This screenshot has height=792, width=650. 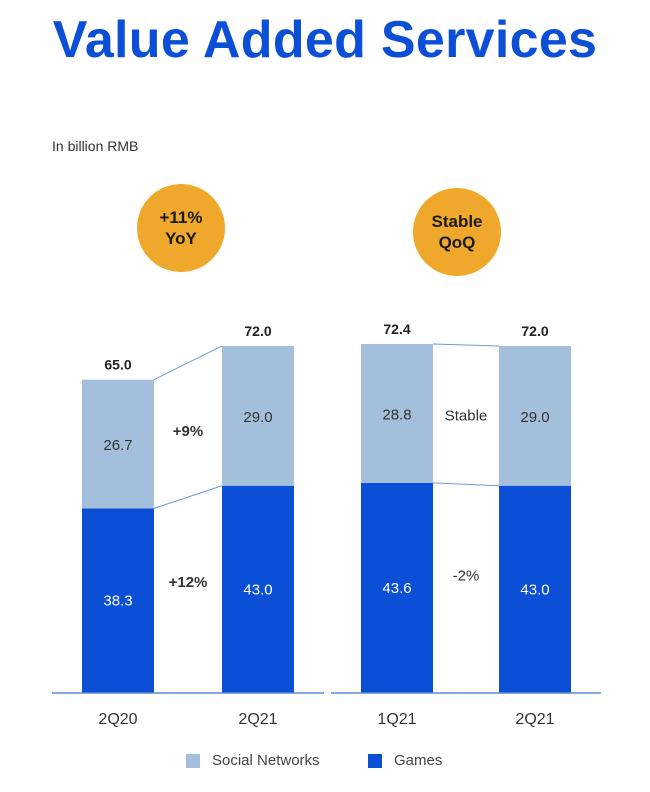 I want to click on legend-item-games: Games, so click(x=405, y=760).